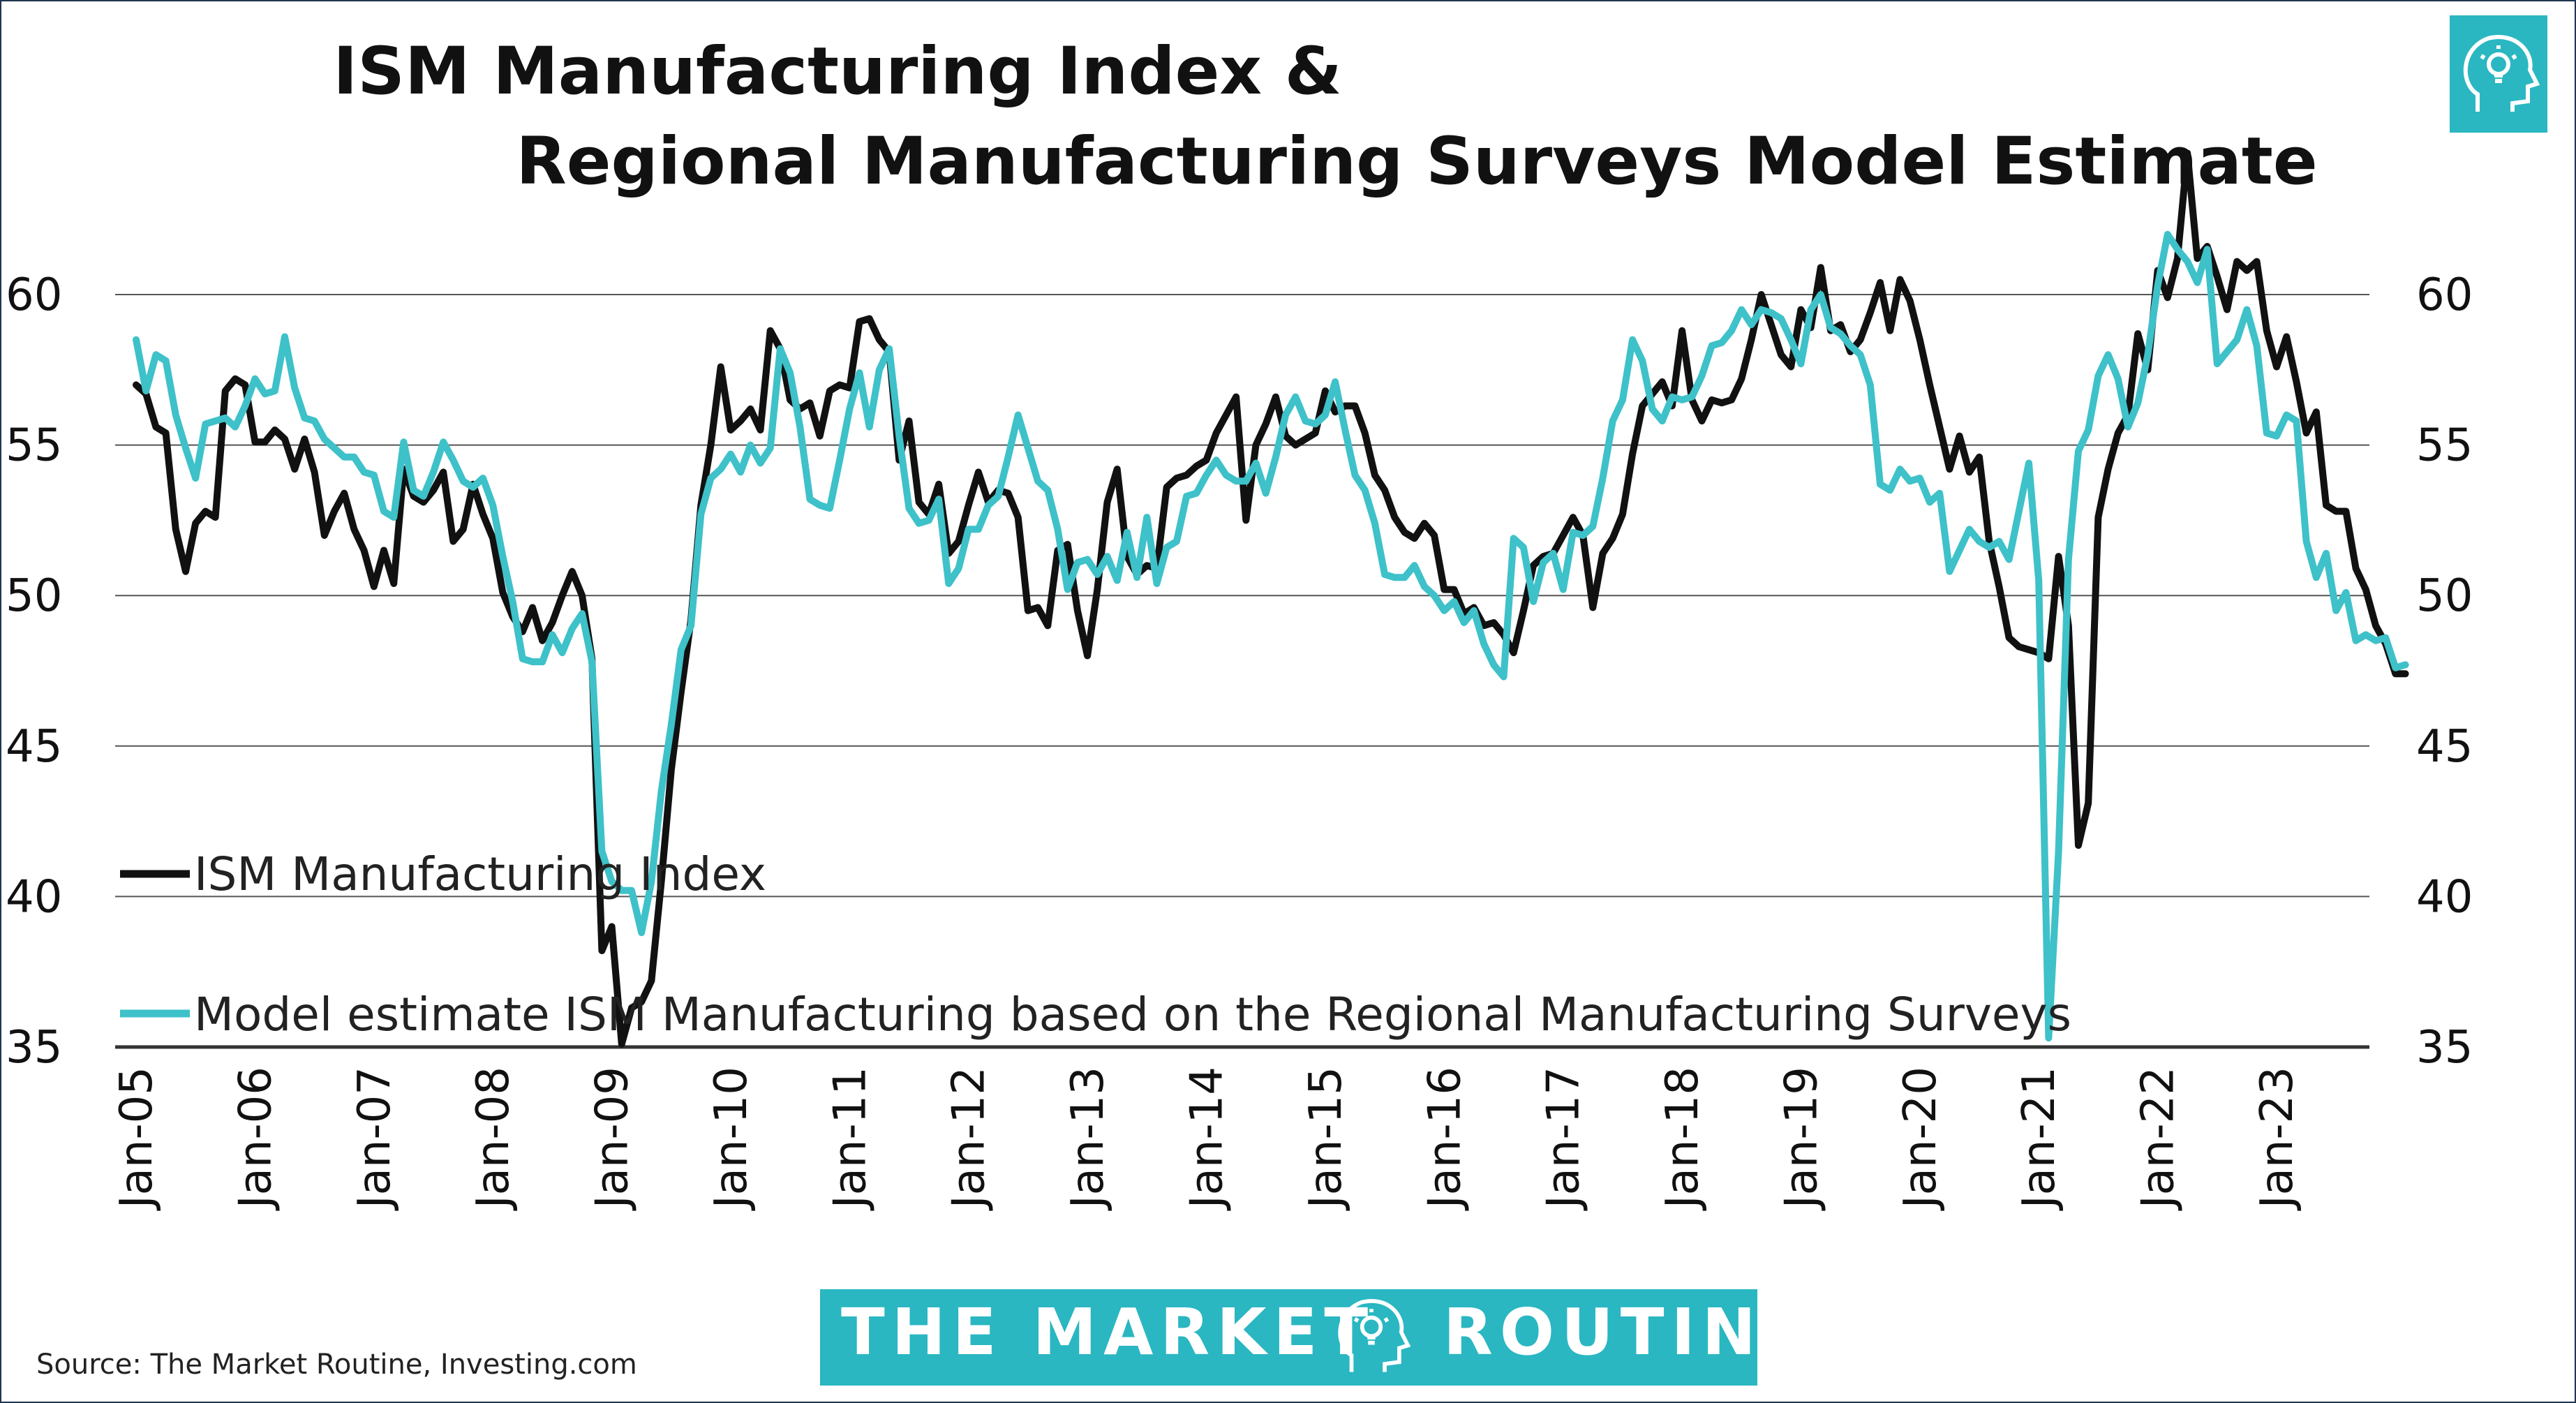 The width and height of the screenshot is (2576, 1403). Describe the element at coordinates (1108, 1332) in the screenshot. I see `brand-text-left: THE MARKET` at that location.